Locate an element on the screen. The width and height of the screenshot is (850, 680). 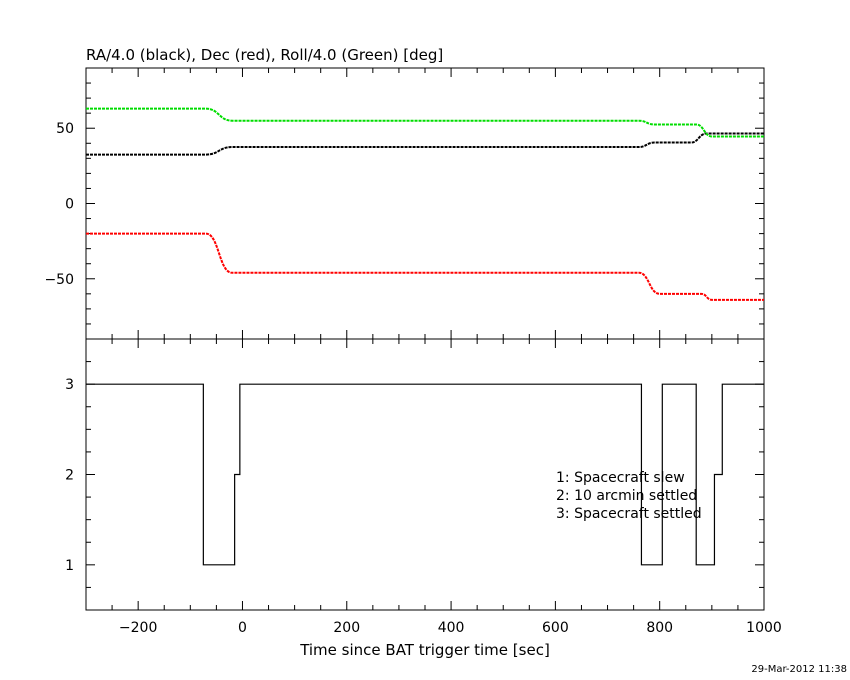
x-tick-label: 0 is located at coordinates (242, 628).